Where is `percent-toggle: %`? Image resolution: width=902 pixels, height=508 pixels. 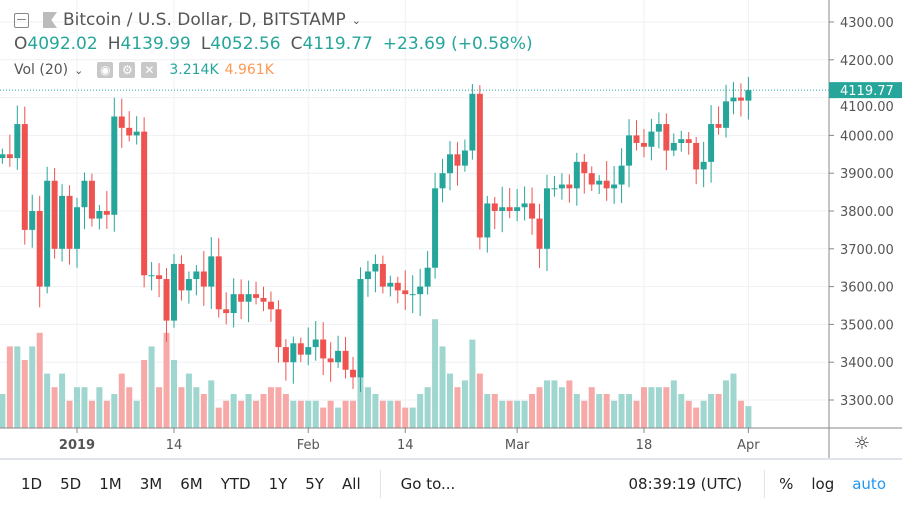 percent-toggle: % is located at coordinates (786, 484).